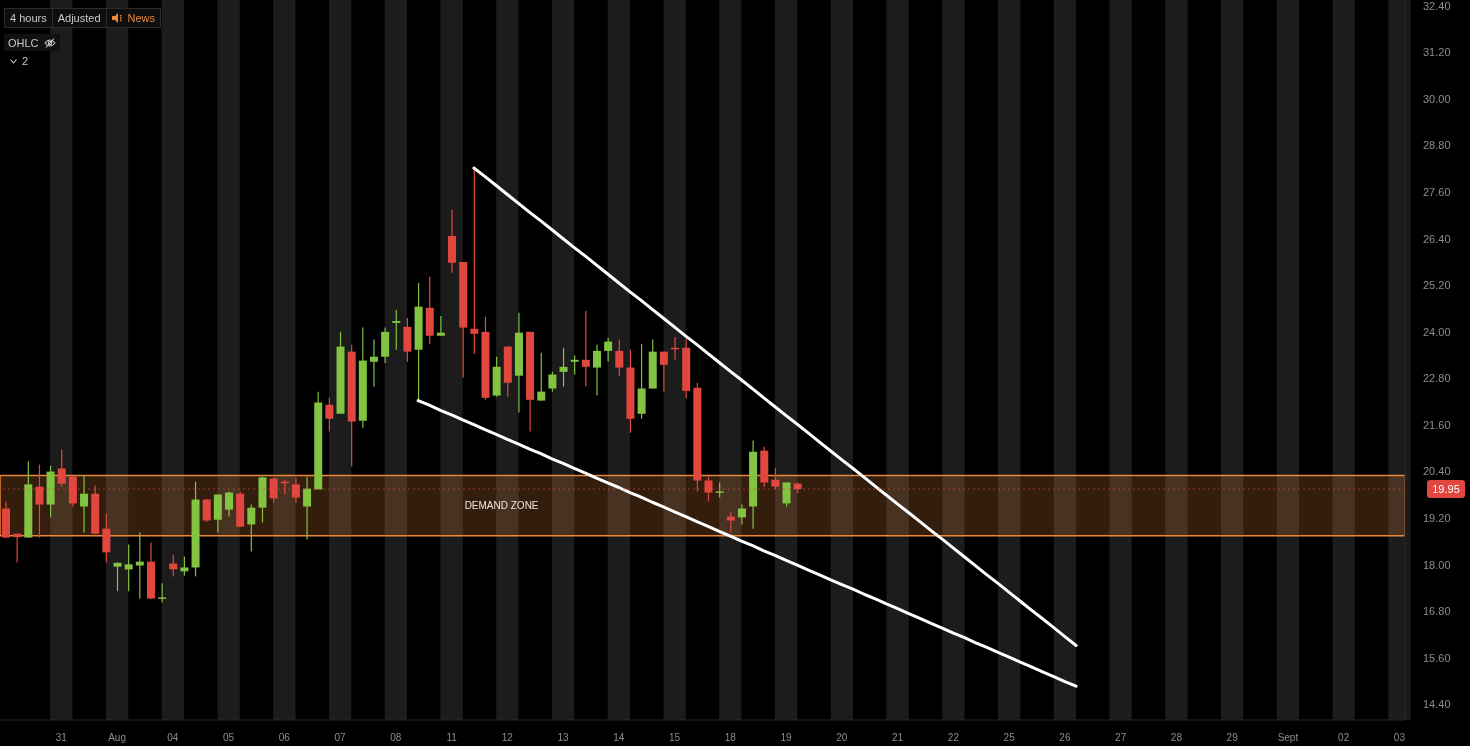 Image resolution: width=1470 pixels, height=746 pixels. Describe the element at coordinates (1232, 738) in the screenshot. I see `x-tick-label: 29` at that location.